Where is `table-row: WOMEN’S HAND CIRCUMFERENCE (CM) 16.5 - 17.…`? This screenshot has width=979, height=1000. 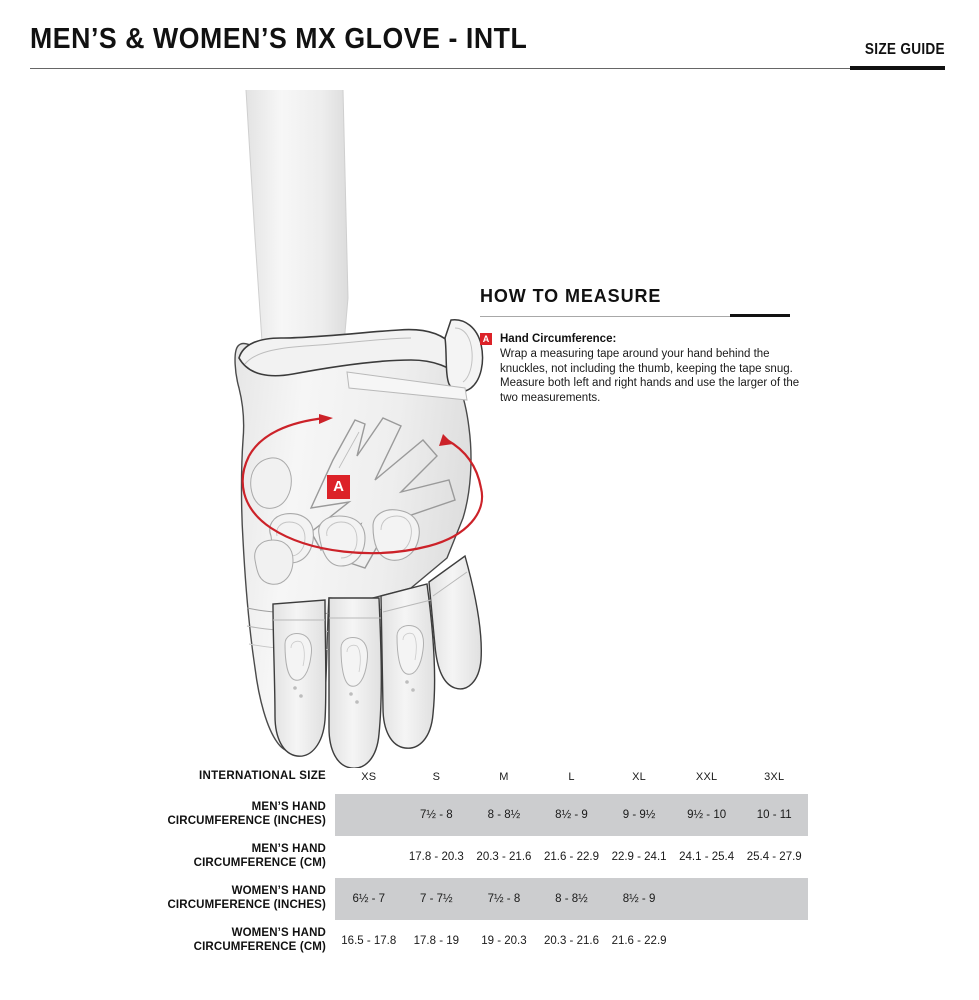 table-row: WOMEN’S HAND CIRCUMFERENCE (CM) 16.5 - 17.… is located at coordinates (489, 941).